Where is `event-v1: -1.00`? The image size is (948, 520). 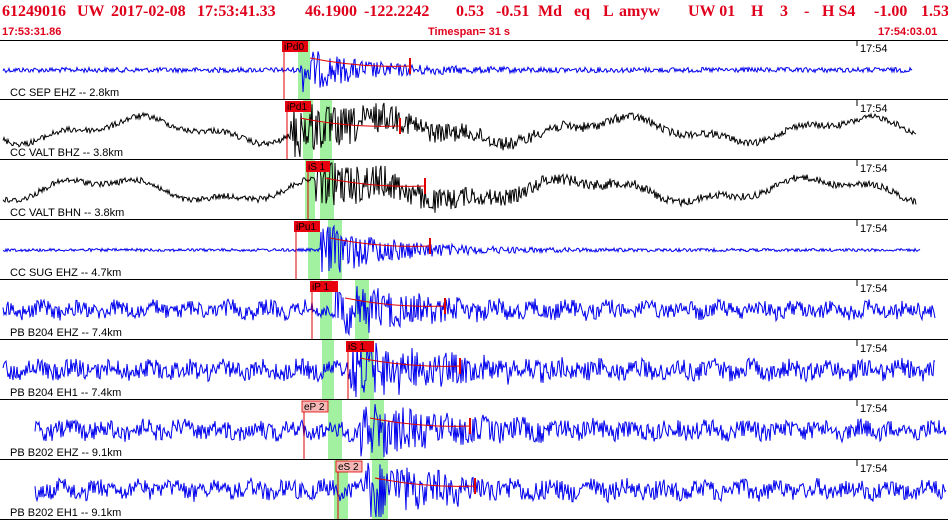 event-v1: -1.00 is located at coordinates (891, 11).